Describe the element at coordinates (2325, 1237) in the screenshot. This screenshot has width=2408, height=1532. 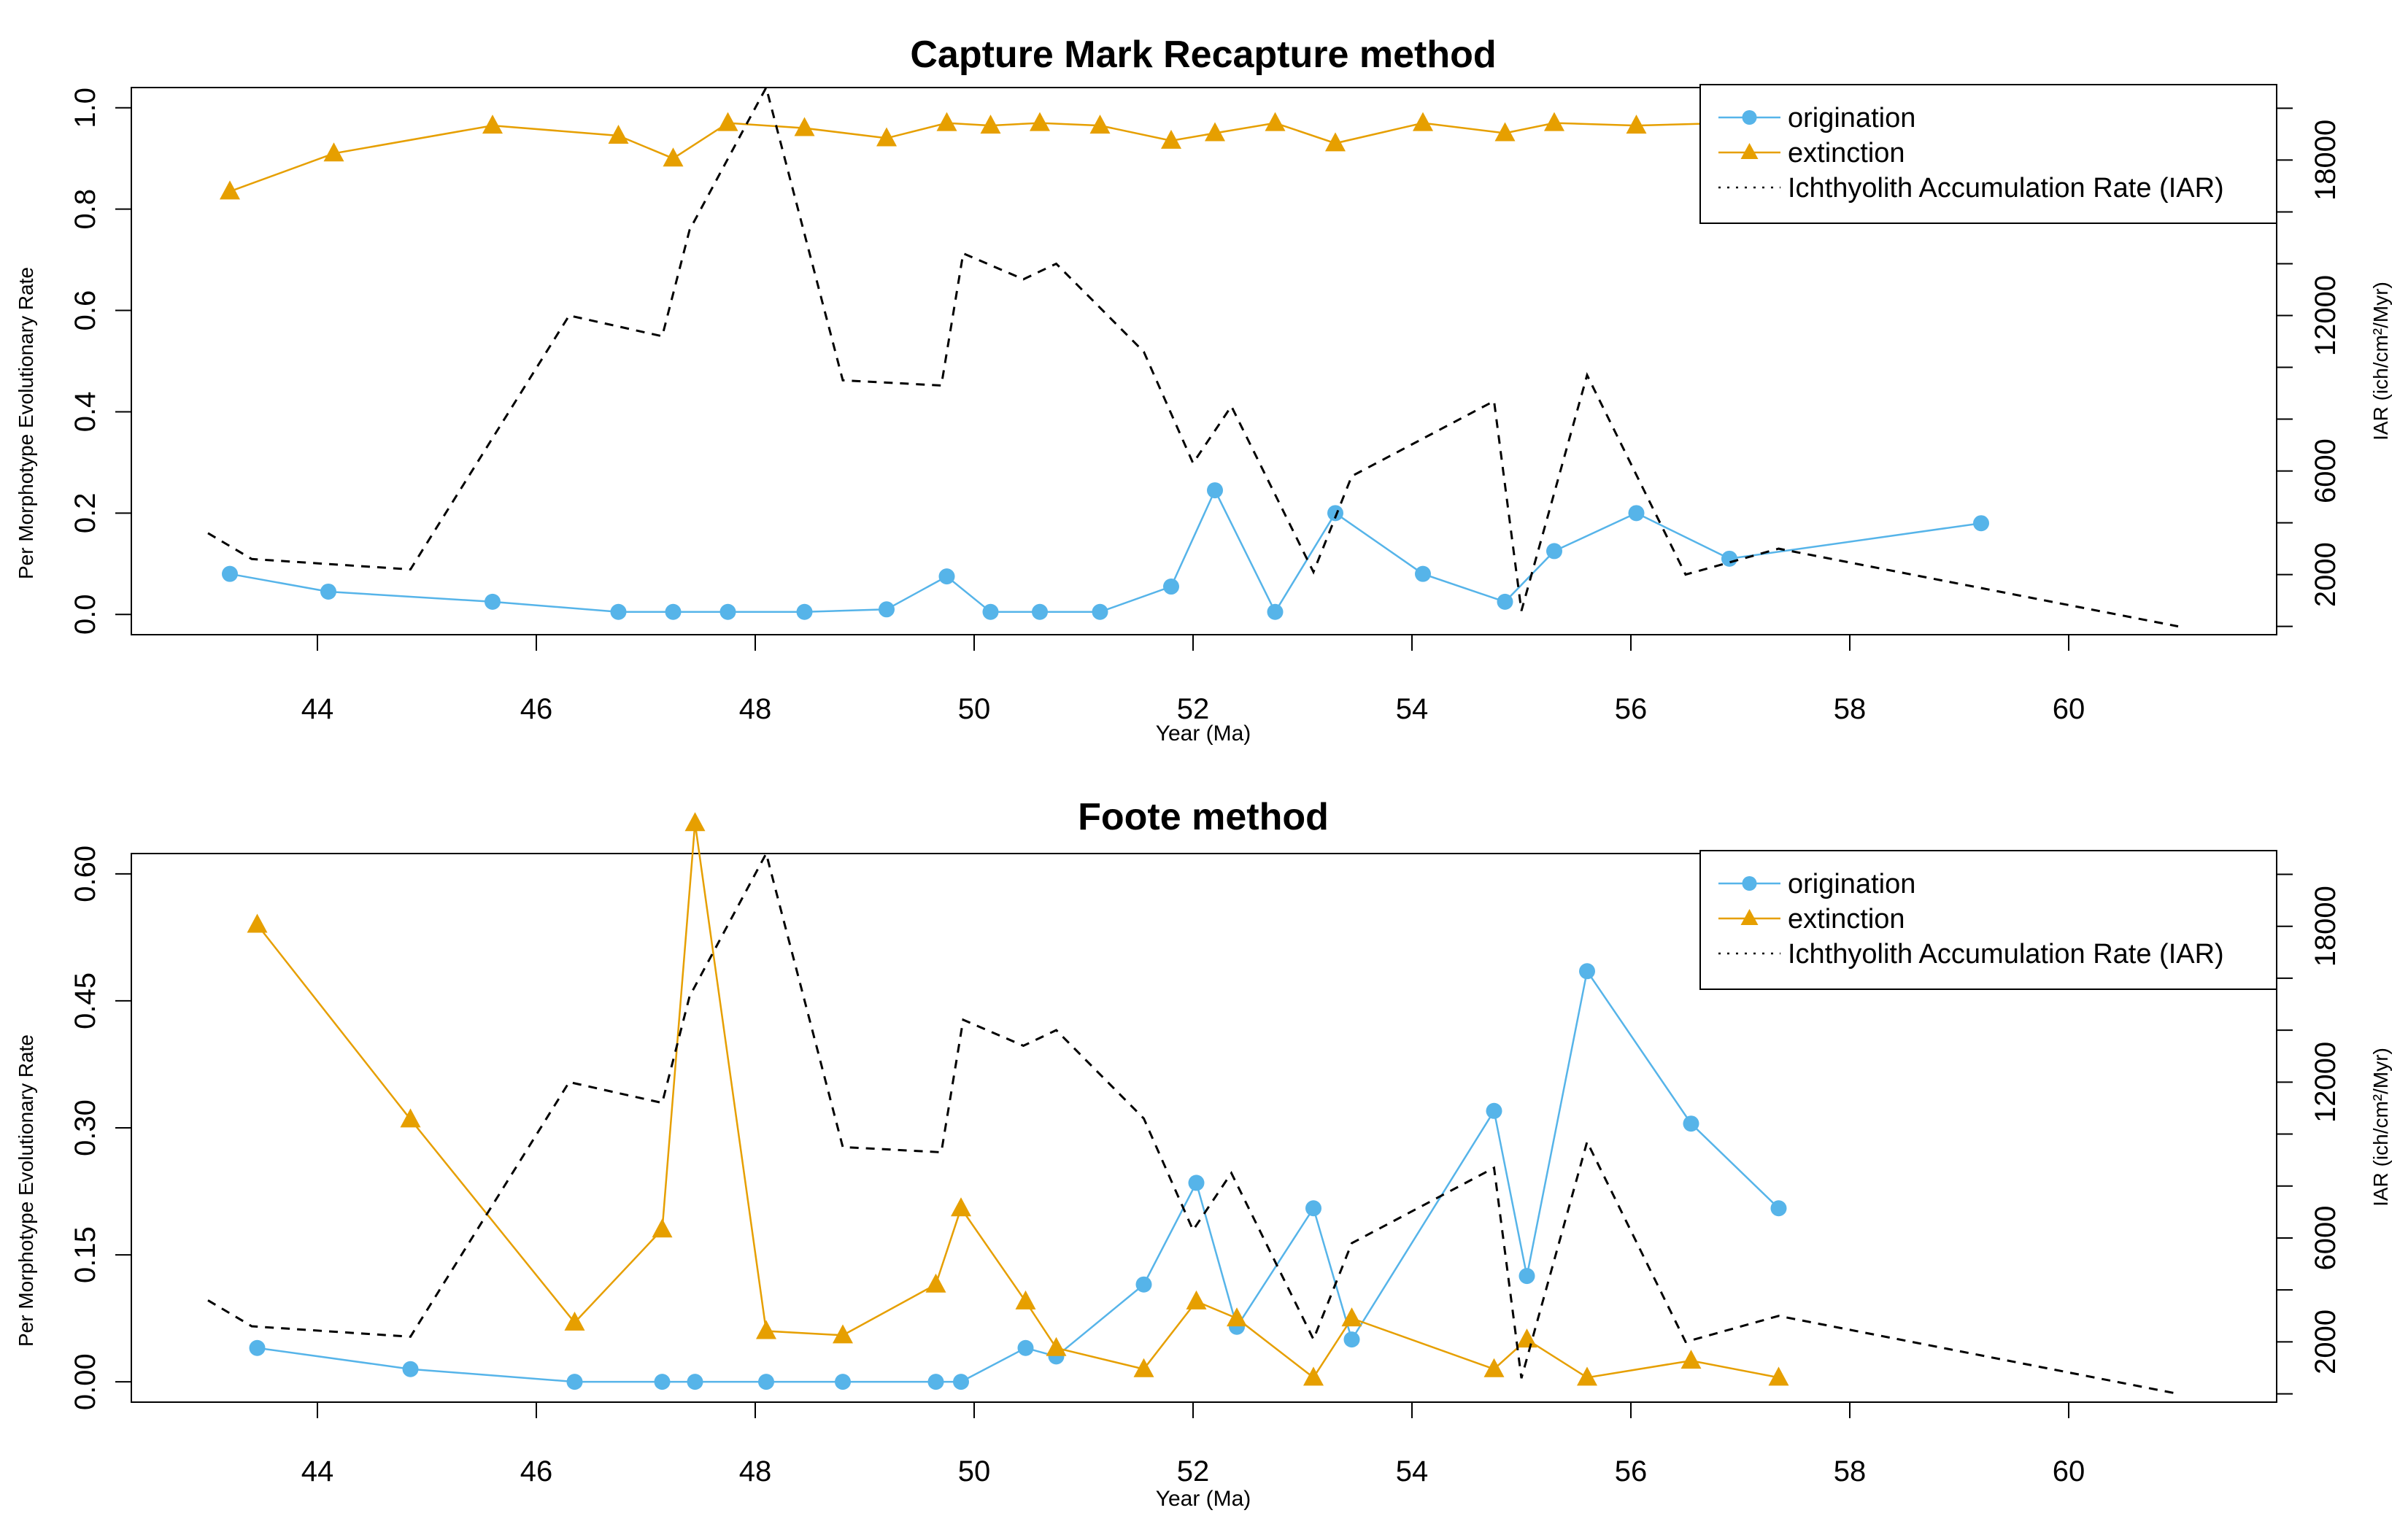
I see `right-y-tick-label: 6000` at that location.